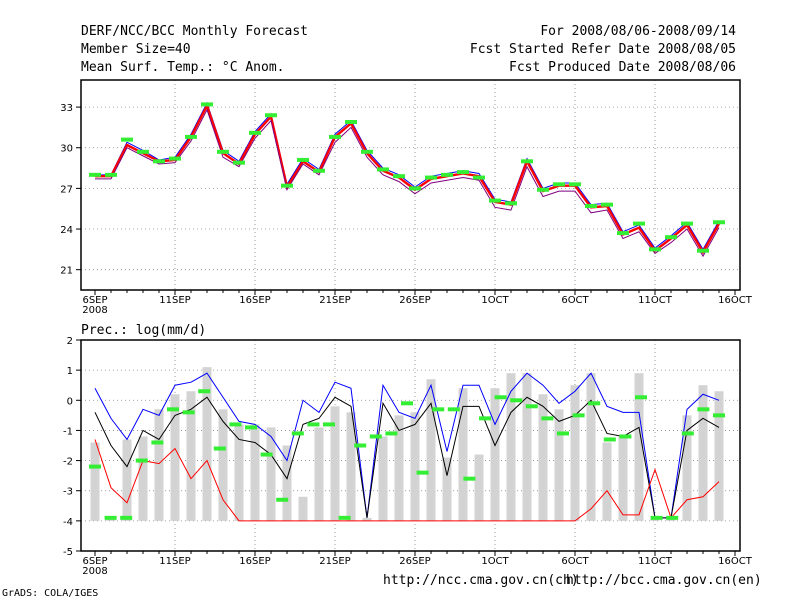 This screenshot has width=800, height=600. I want to click on y-tick-label: 21, so click(66, 271).